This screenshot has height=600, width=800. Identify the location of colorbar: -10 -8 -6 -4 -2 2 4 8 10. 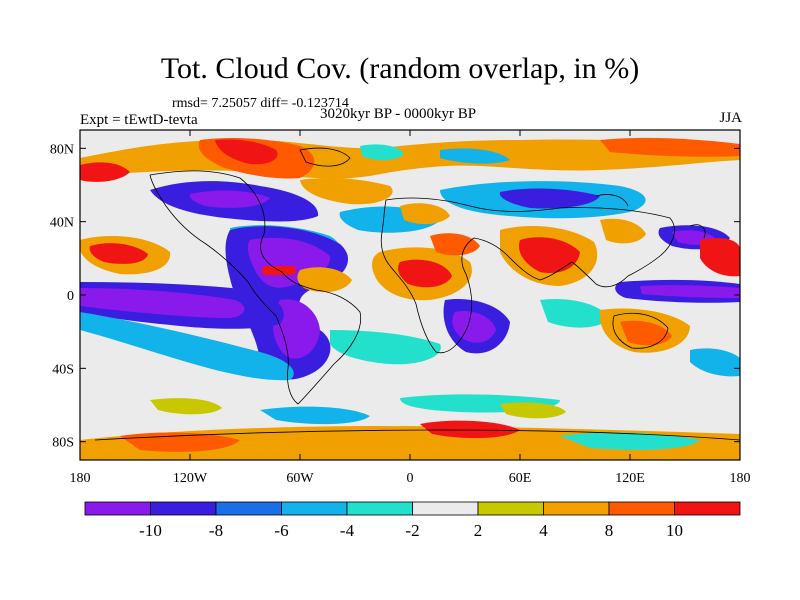
(412, 520).